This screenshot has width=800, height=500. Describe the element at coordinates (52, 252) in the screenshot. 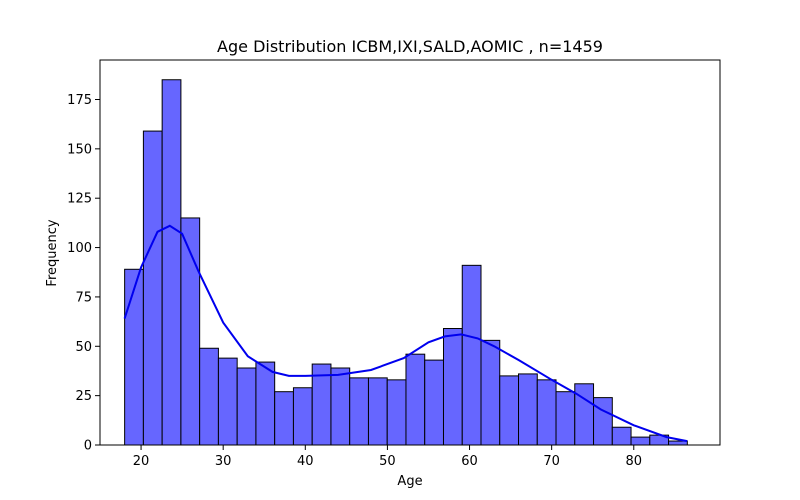

I see `y-axis-label: Frequency` at that location.